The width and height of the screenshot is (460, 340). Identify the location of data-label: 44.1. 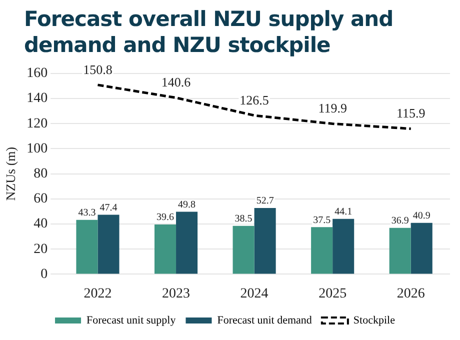
(343, 212).